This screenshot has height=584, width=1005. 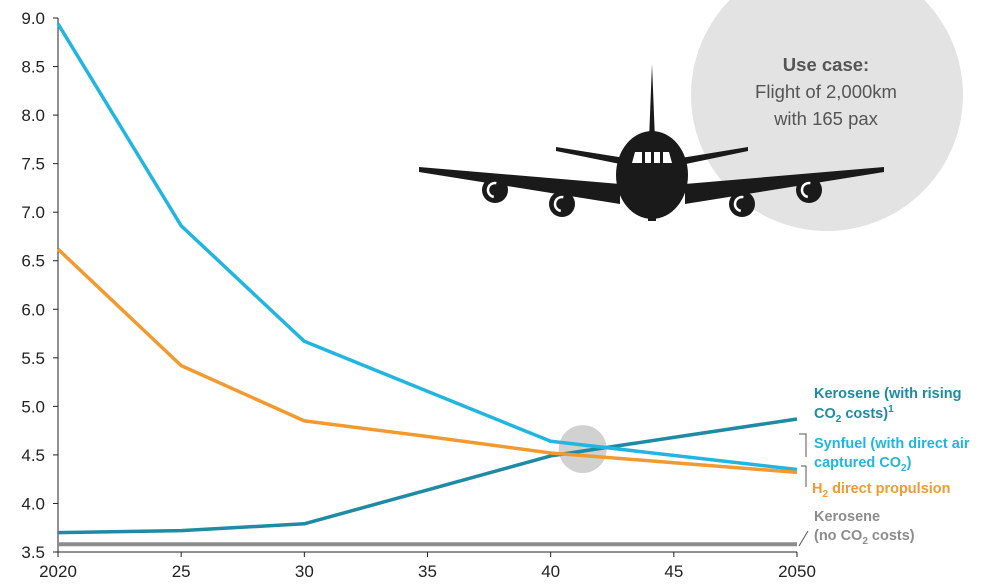 What do you see at coordinates (887, 394) in the screenshot?
I see `legend-kerosene-rising-line1: Kerosene (with rising` at bounding box center [887, 394].